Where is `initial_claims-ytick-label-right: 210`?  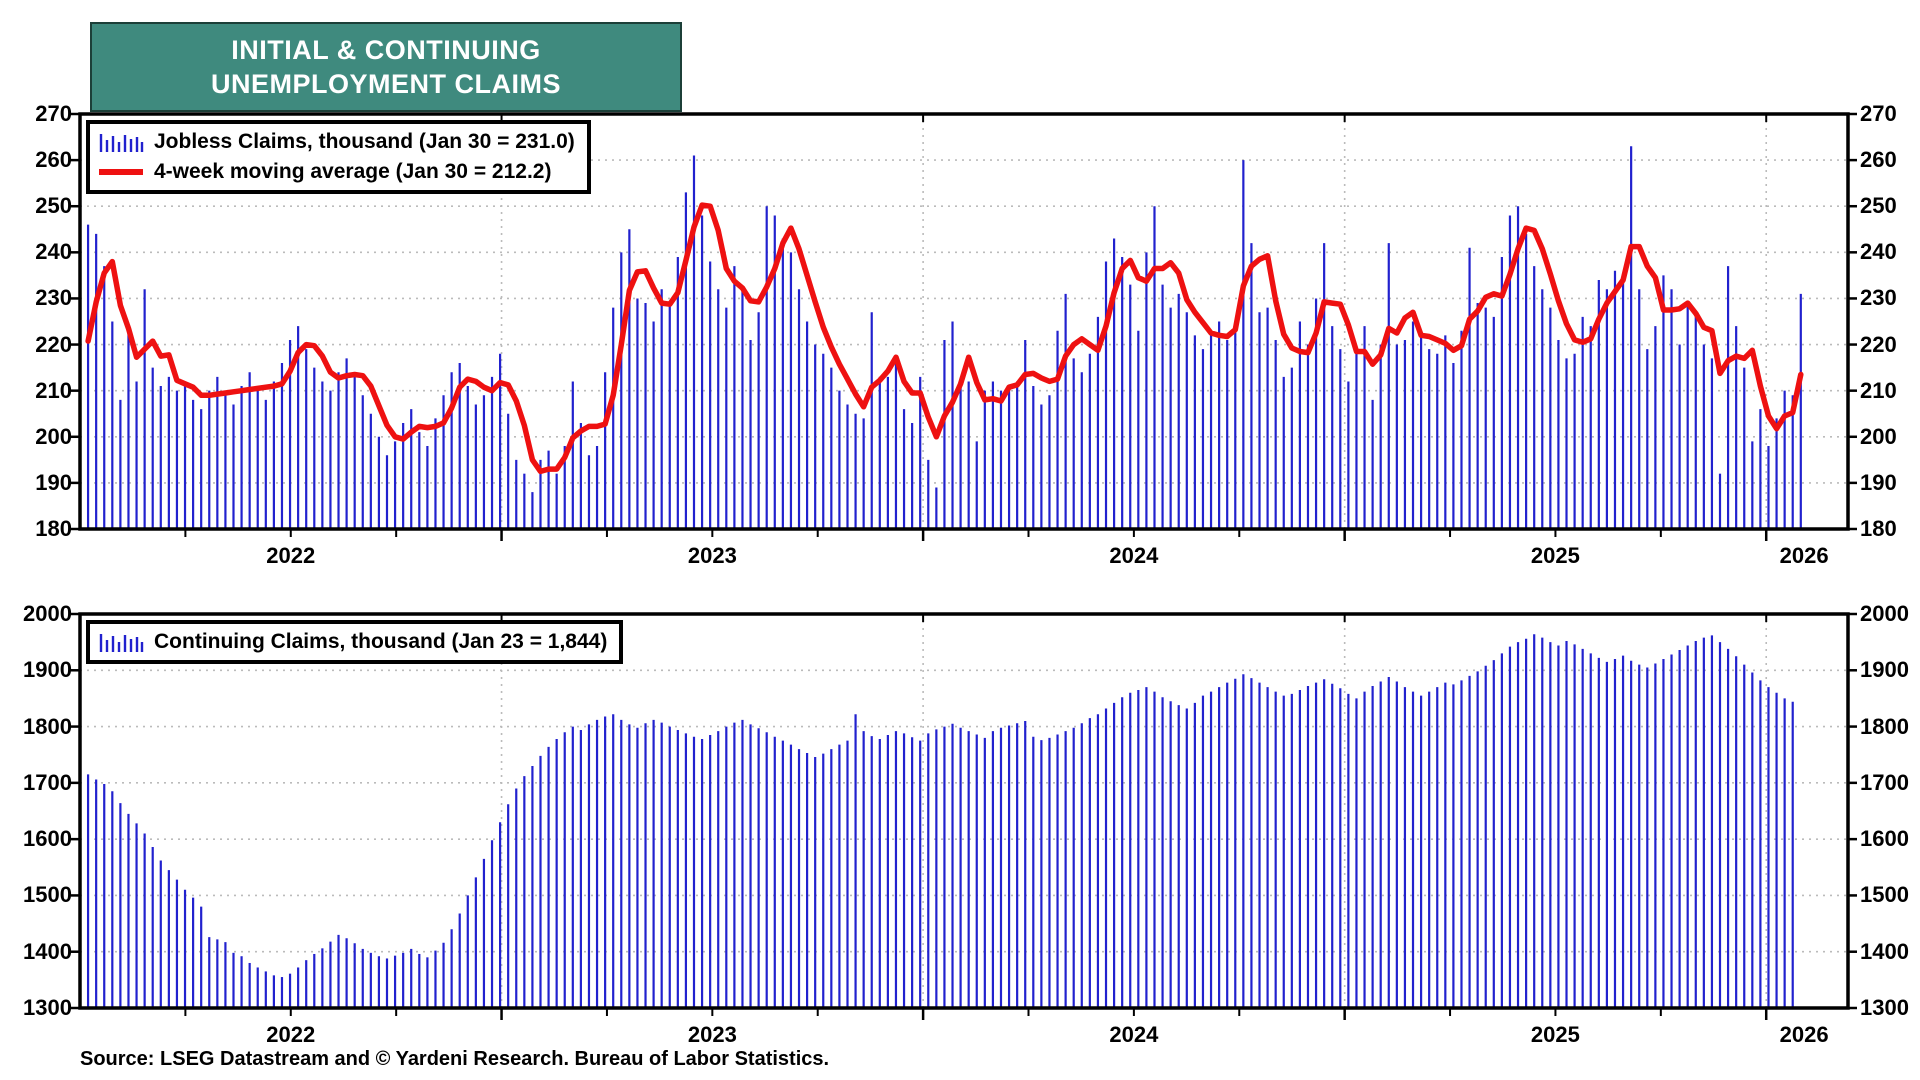 initial_claims-ytick-label-right: 210 is located at coordinates (1878, 390).